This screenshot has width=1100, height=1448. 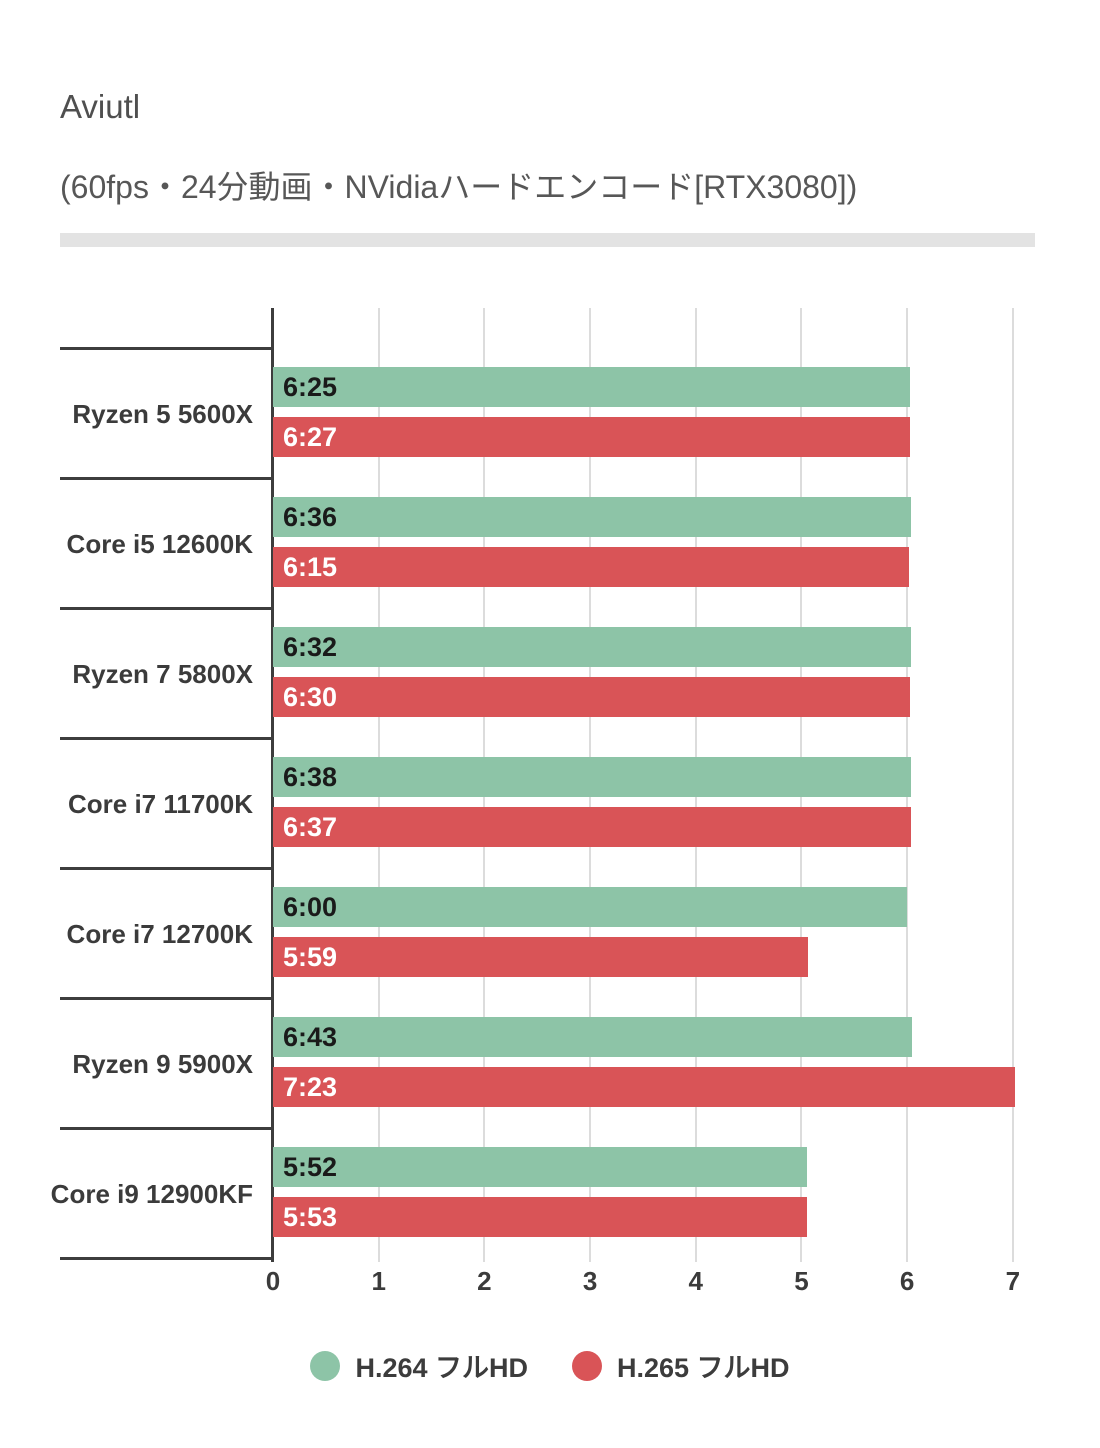 What do you see at coordinates (151, 1194) in the screenshot?
I see `category-label: Core i9 12900KF` at bounding box center [151, 1194].